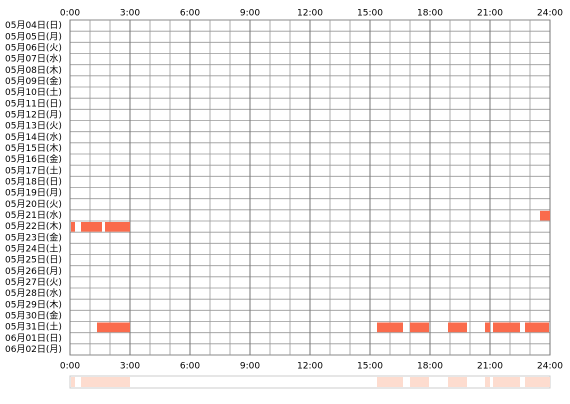 The image size is (570, 404). Describe the element at coordinates (33, 25) in the screenshot. I see `row-label: 05月04日(日)` at that location.